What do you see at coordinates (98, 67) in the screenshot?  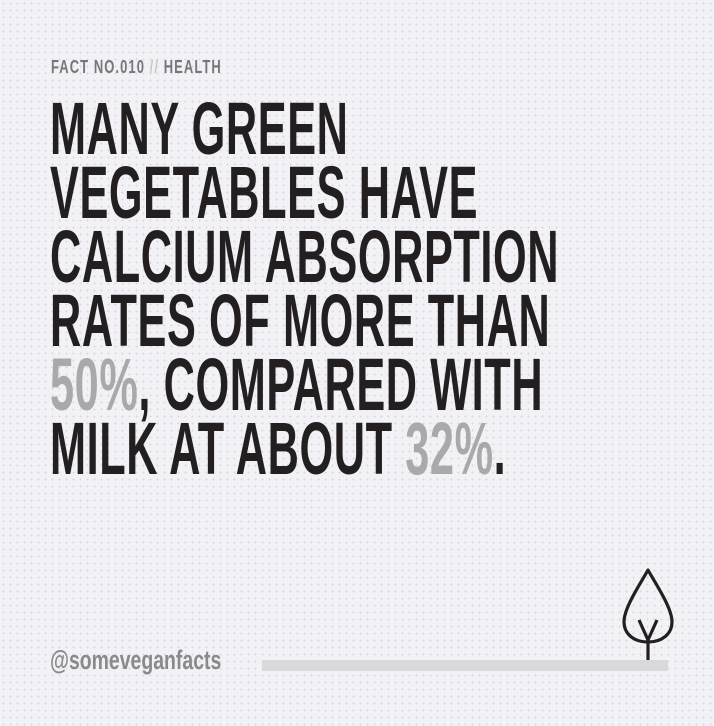 I see `fact-number: FACT NO.010` at bounding box center [98, 67].